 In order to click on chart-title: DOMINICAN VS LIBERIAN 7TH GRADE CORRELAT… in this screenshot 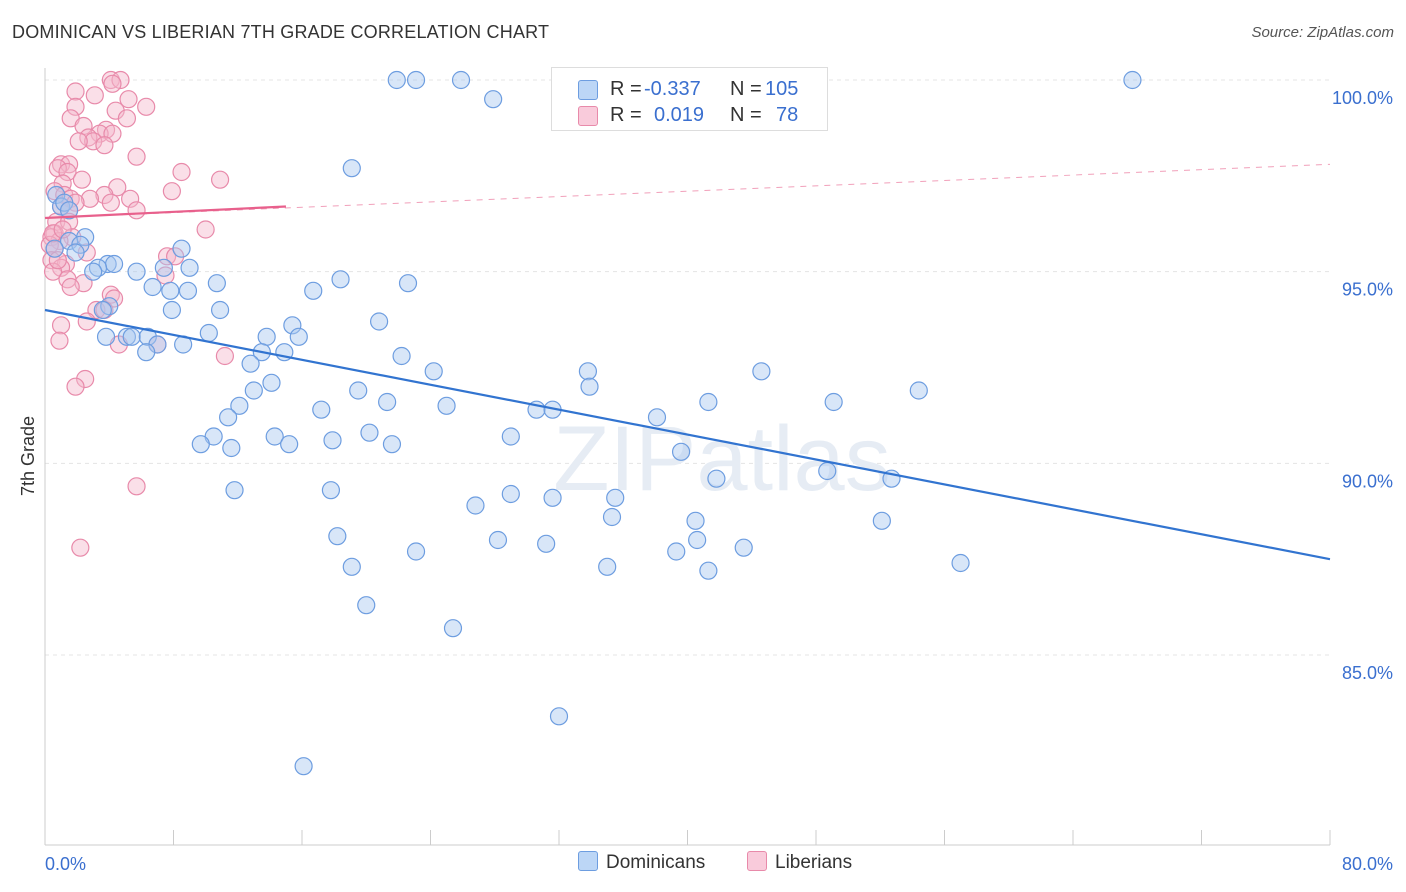, I will do `click(281, 32)`.